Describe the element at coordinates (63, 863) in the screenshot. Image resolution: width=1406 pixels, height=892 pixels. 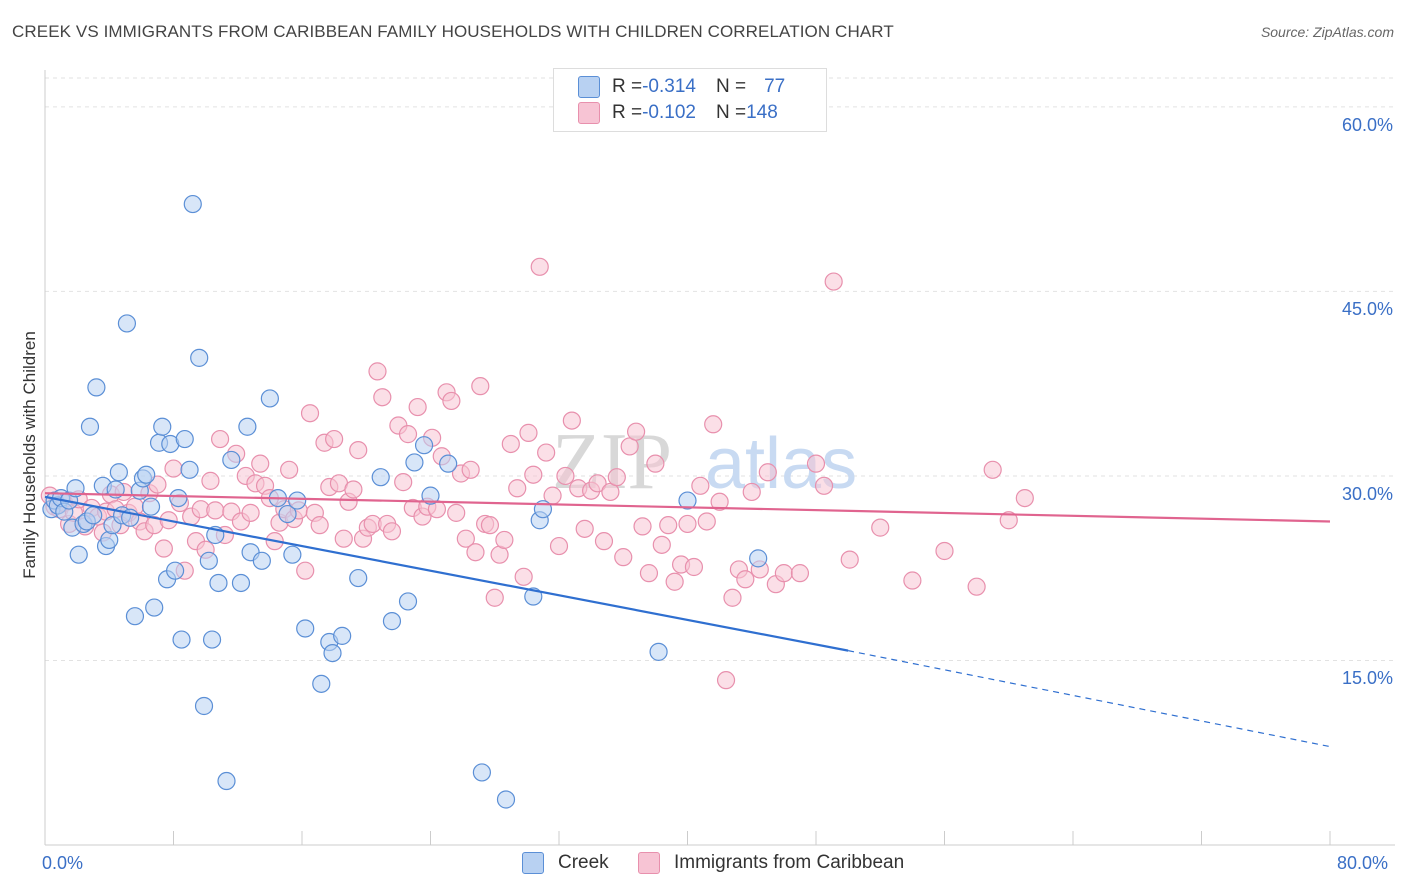
I see `x-tick-label-min: 0.0%` at that location.